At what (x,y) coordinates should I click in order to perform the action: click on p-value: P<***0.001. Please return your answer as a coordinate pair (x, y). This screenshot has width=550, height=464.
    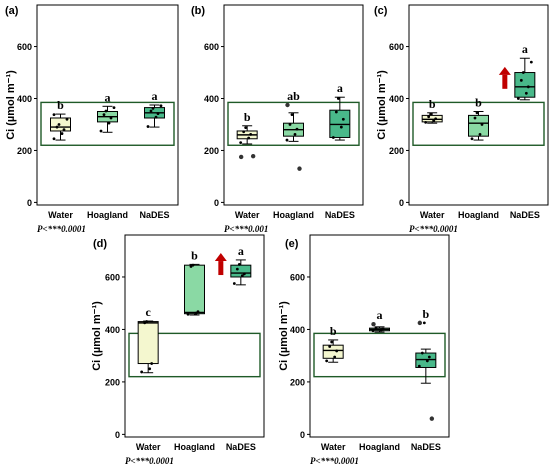
    Looking at the image, I should click on (246, 229).